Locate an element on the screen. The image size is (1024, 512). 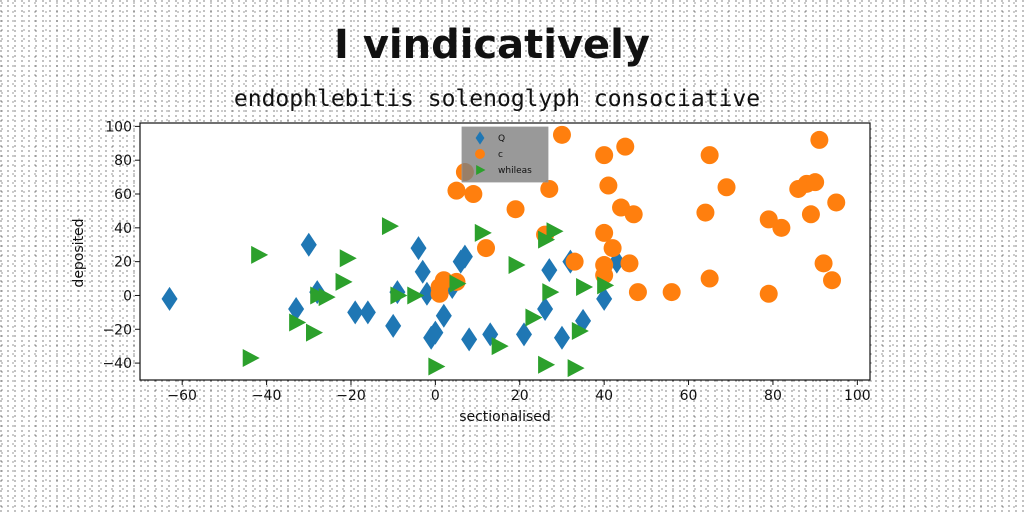
x-tick-label: 40 is located at coordinates (604, 396).